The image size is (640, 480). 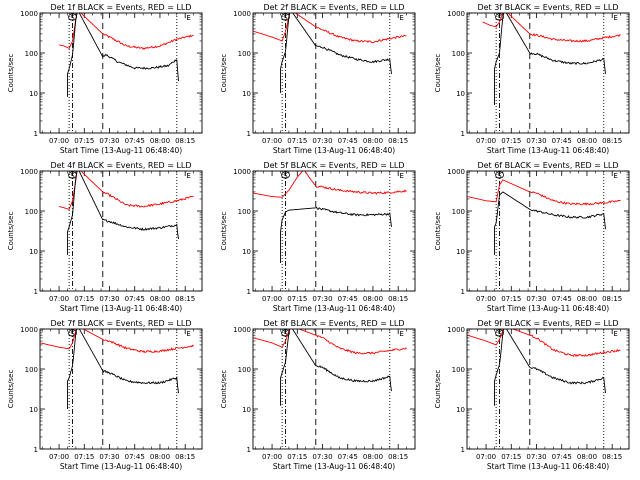 What do you see at coordinates (120, 7) in the screenshot?
I see `panel-title: Det 1f BLACK = Events, RED = LLD` at bounding box center [120, 7].